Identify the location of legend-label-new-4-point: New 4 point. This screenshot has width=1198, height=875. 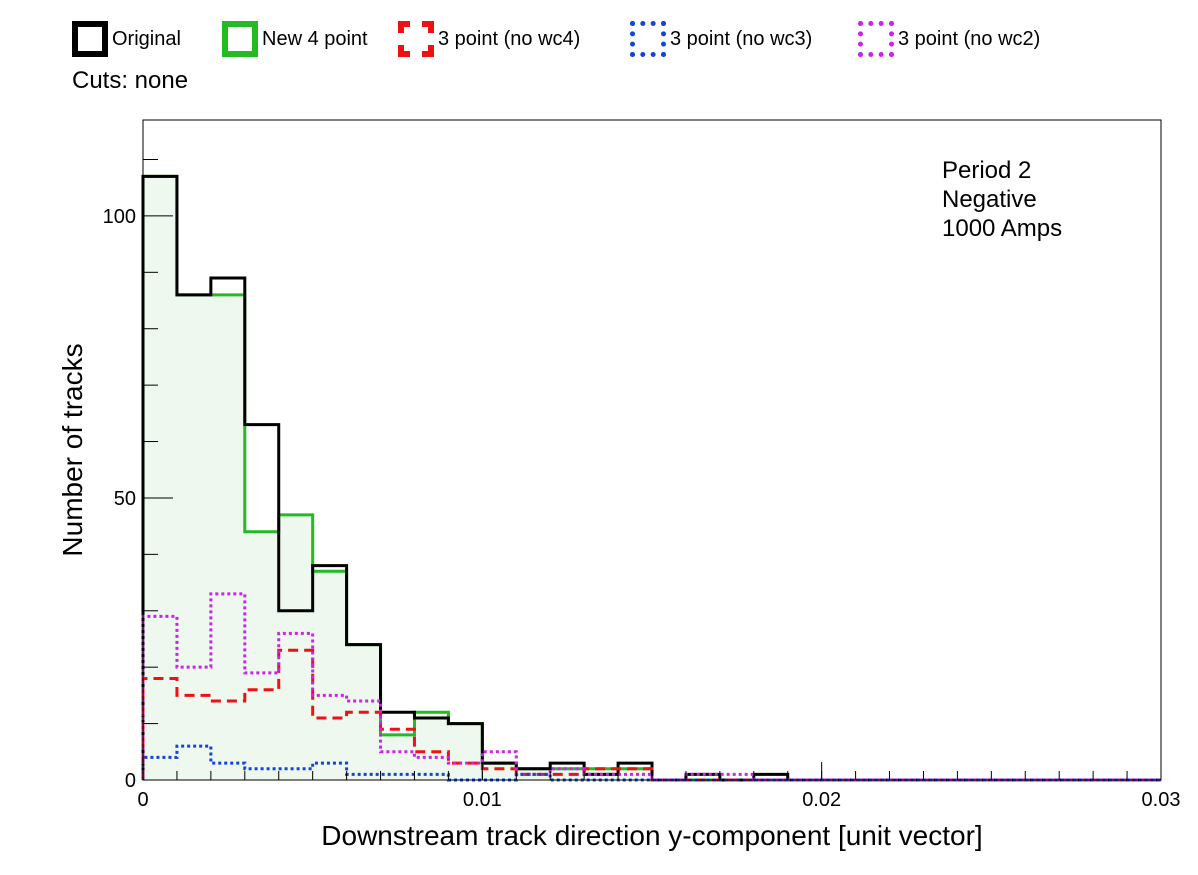
(315, 38).